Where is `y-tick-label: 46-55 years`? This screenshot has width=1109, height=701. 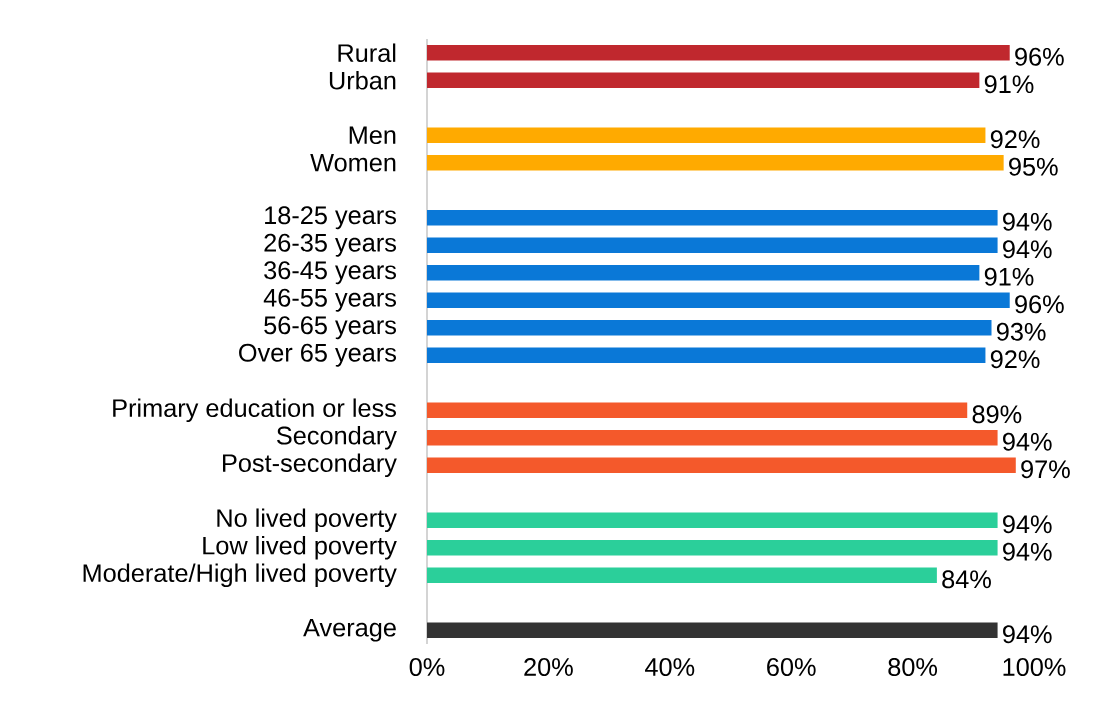 y-tick-label: 46-55 years is located at coordinates (329, 300).